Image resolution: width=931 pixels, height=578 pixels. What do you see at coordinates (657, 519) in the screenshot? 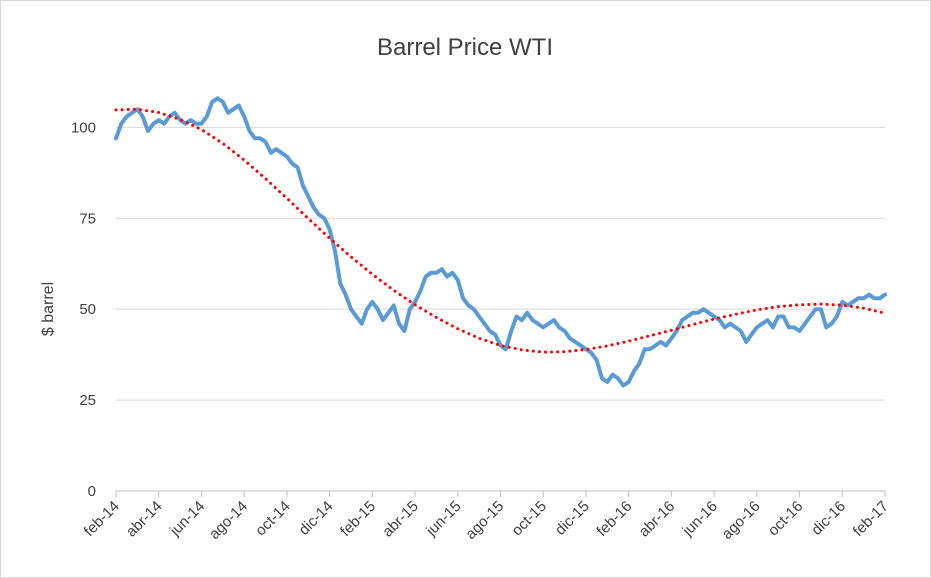
I see `x-tick-label: abr-16` at bounding box center [657, 519].